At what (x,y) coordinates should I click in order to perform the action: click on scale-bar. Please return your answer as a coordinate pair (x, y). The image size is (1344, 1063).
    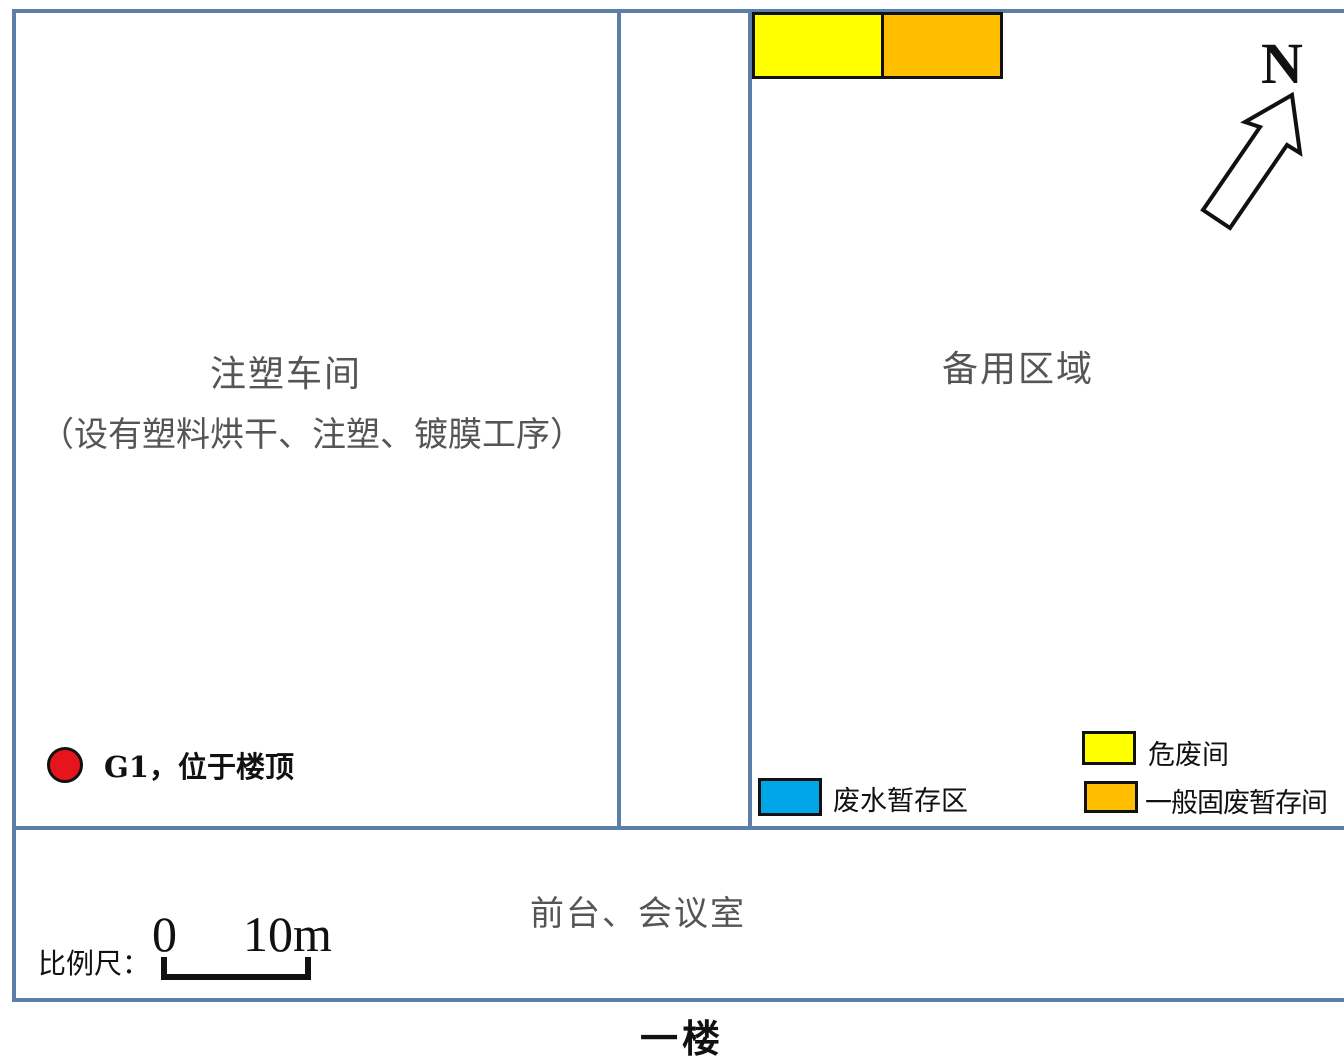
    Looking at the image, I should click on (236, 968).